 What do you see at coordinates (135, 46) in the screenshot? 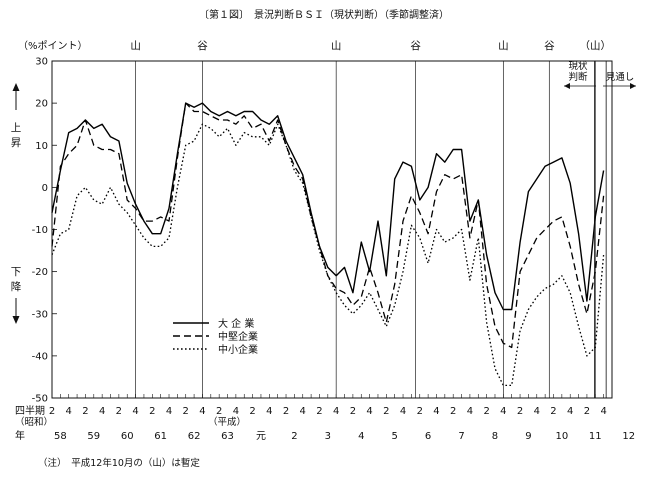
I see `cycle-marker-label-0: 山` at bounding box center [135, 46].